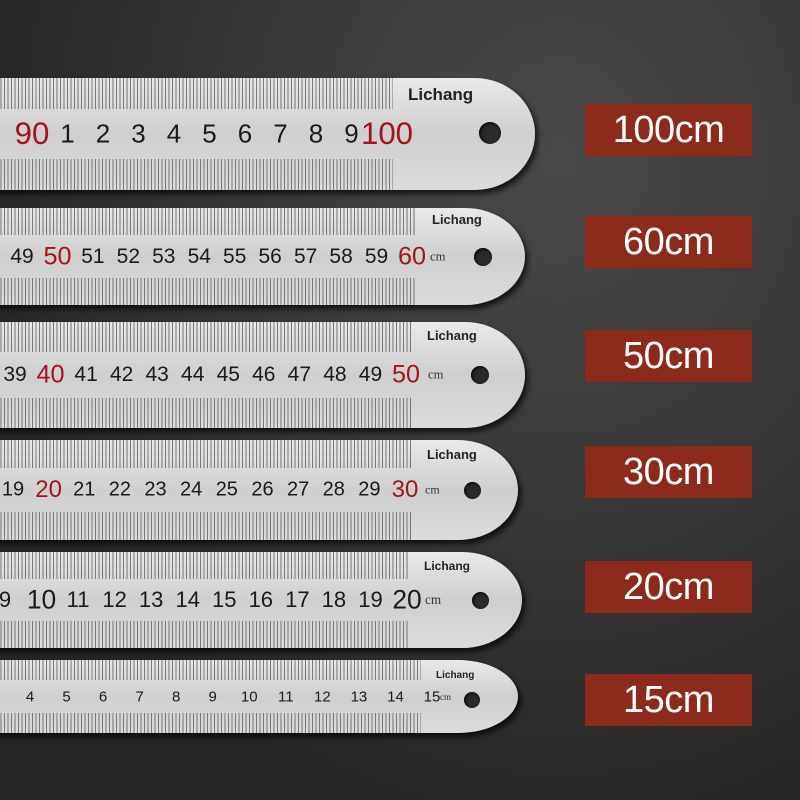  What do you see at coordinates (298, 489) in the screenshot?
I see `ruler-number: 27` at bounding box center [298, 489].